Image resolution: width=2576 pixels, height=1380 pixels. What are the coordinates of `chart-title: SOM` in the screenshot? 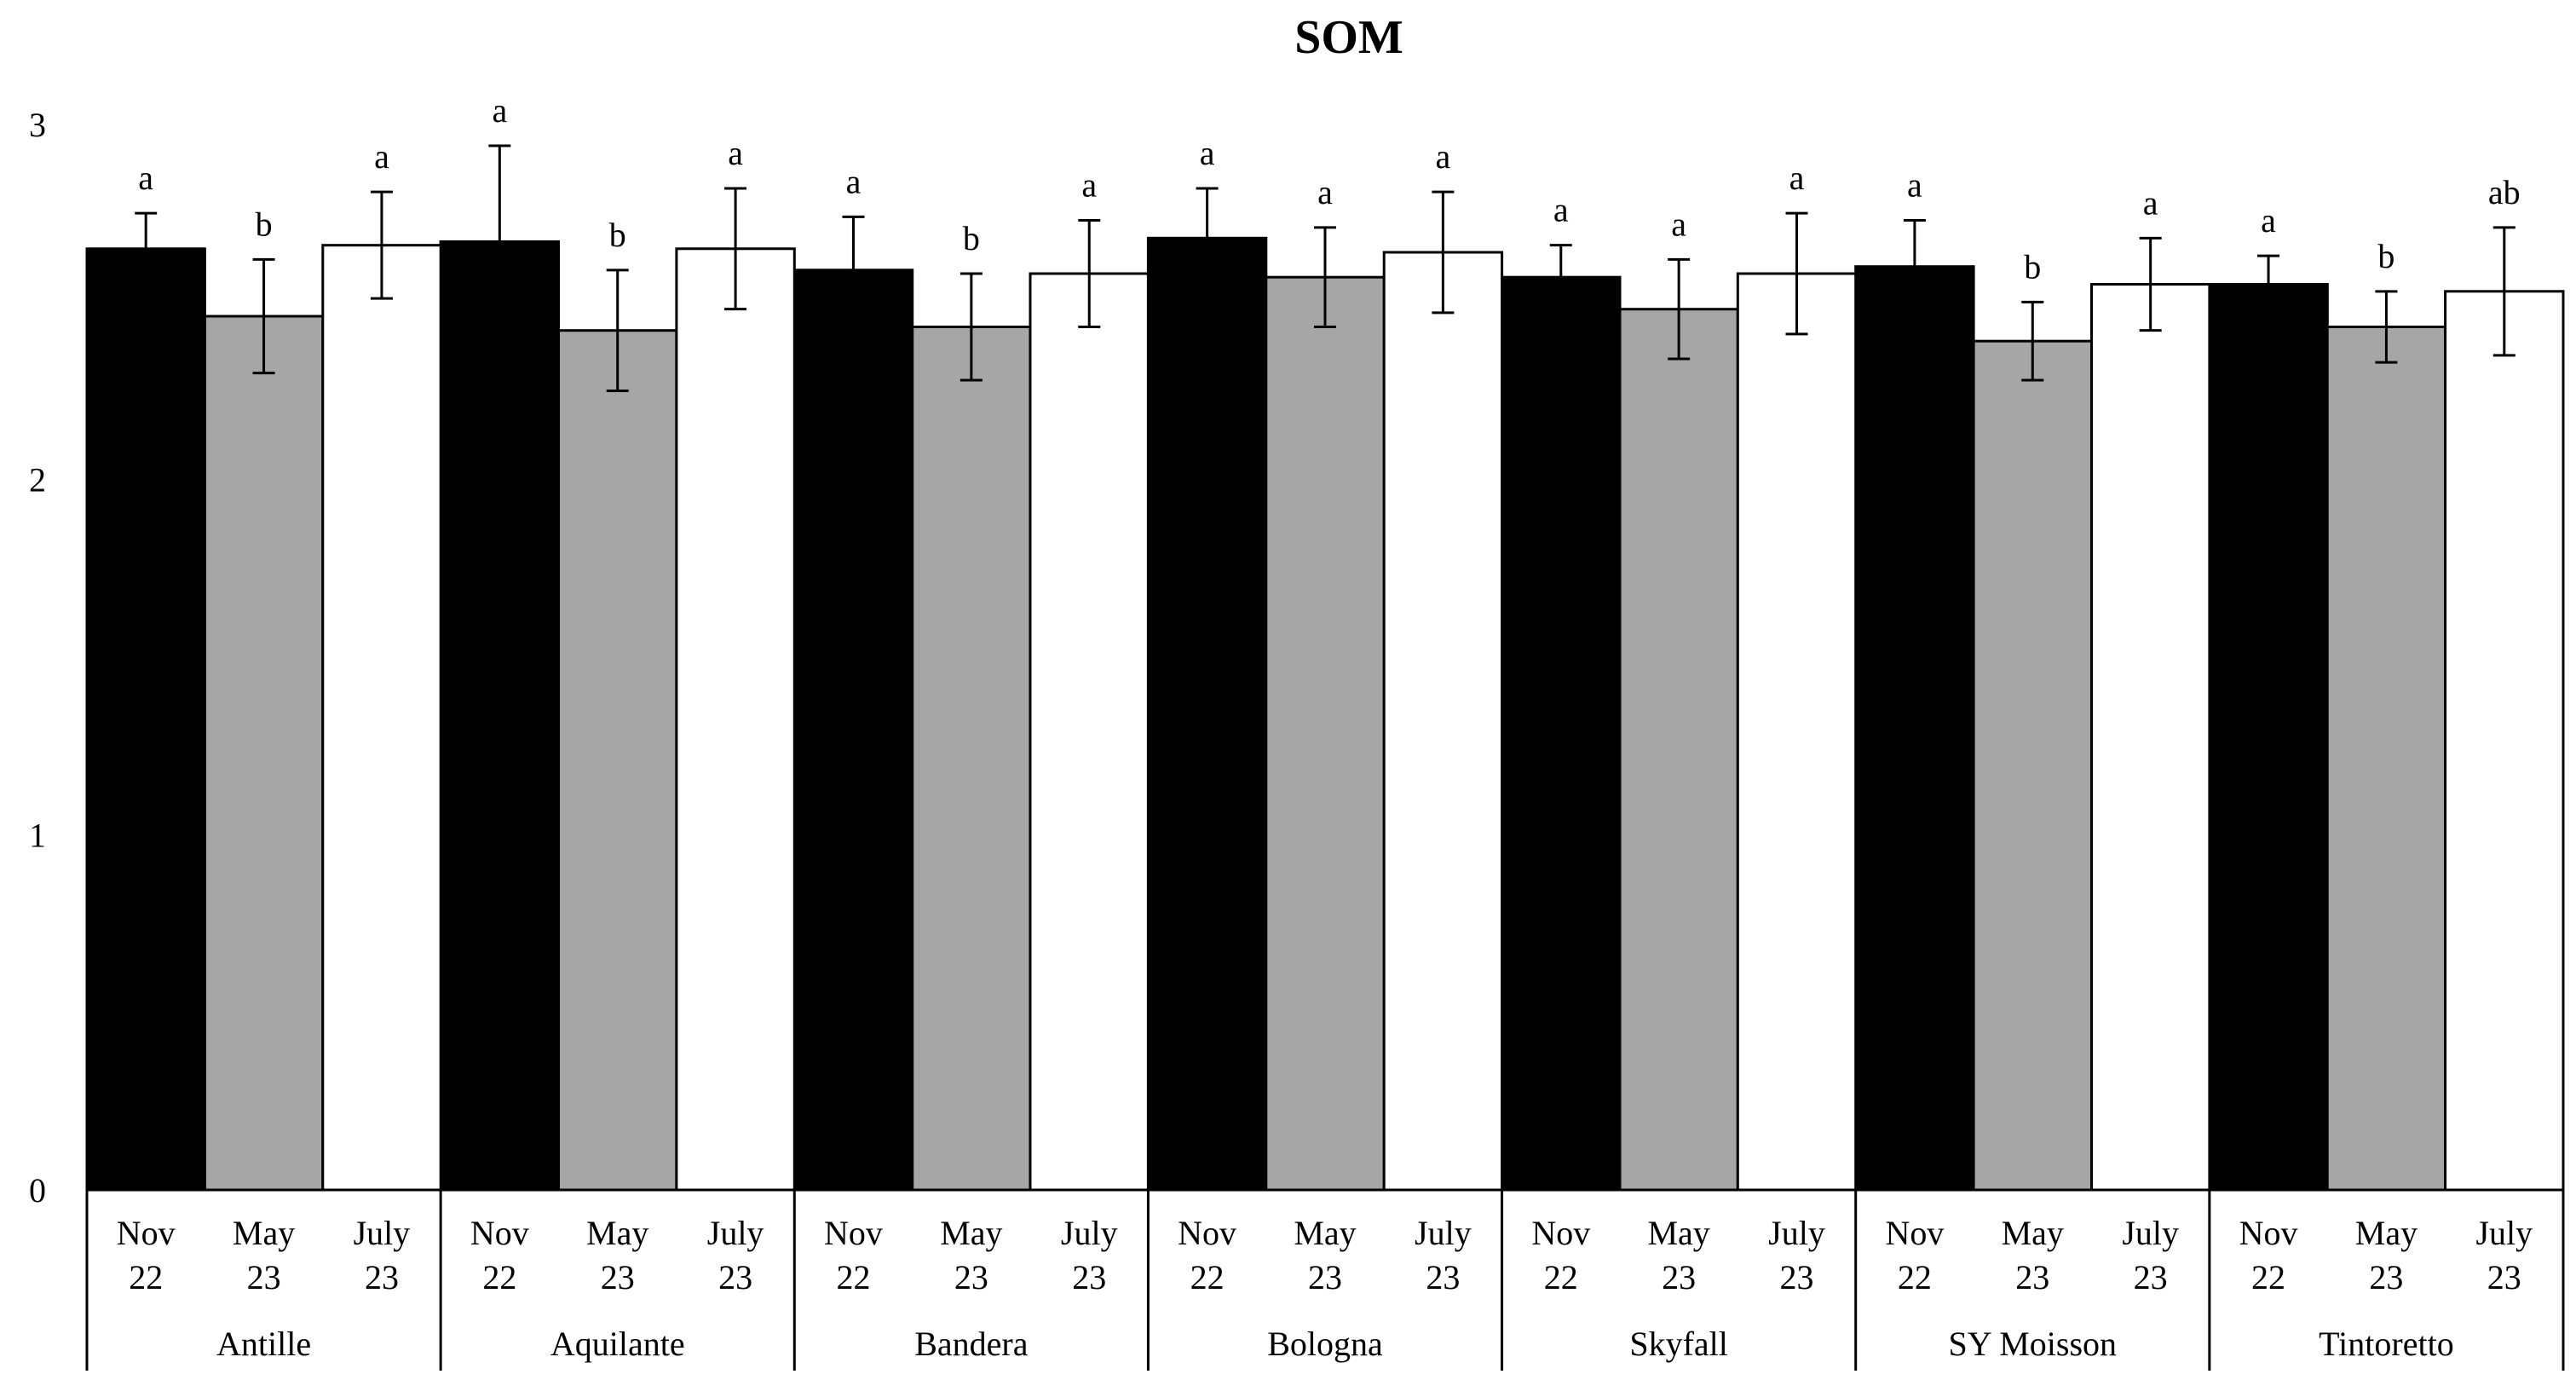 It's located at (1348, 37).